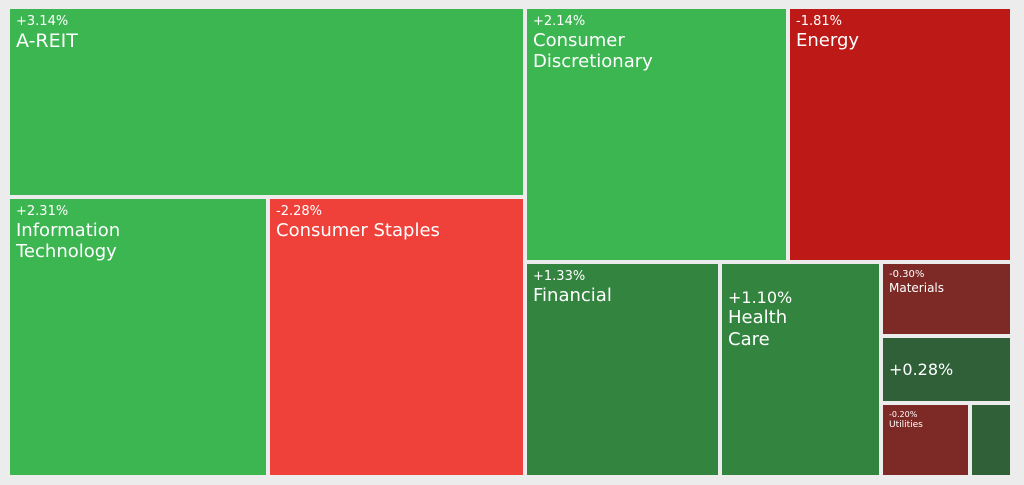 This screenshot has height=485, width=1024. What do you see at coordinates (828, 40) in the screenshot?
I see `tile-name: Energy` at bounding box center [828, 40].